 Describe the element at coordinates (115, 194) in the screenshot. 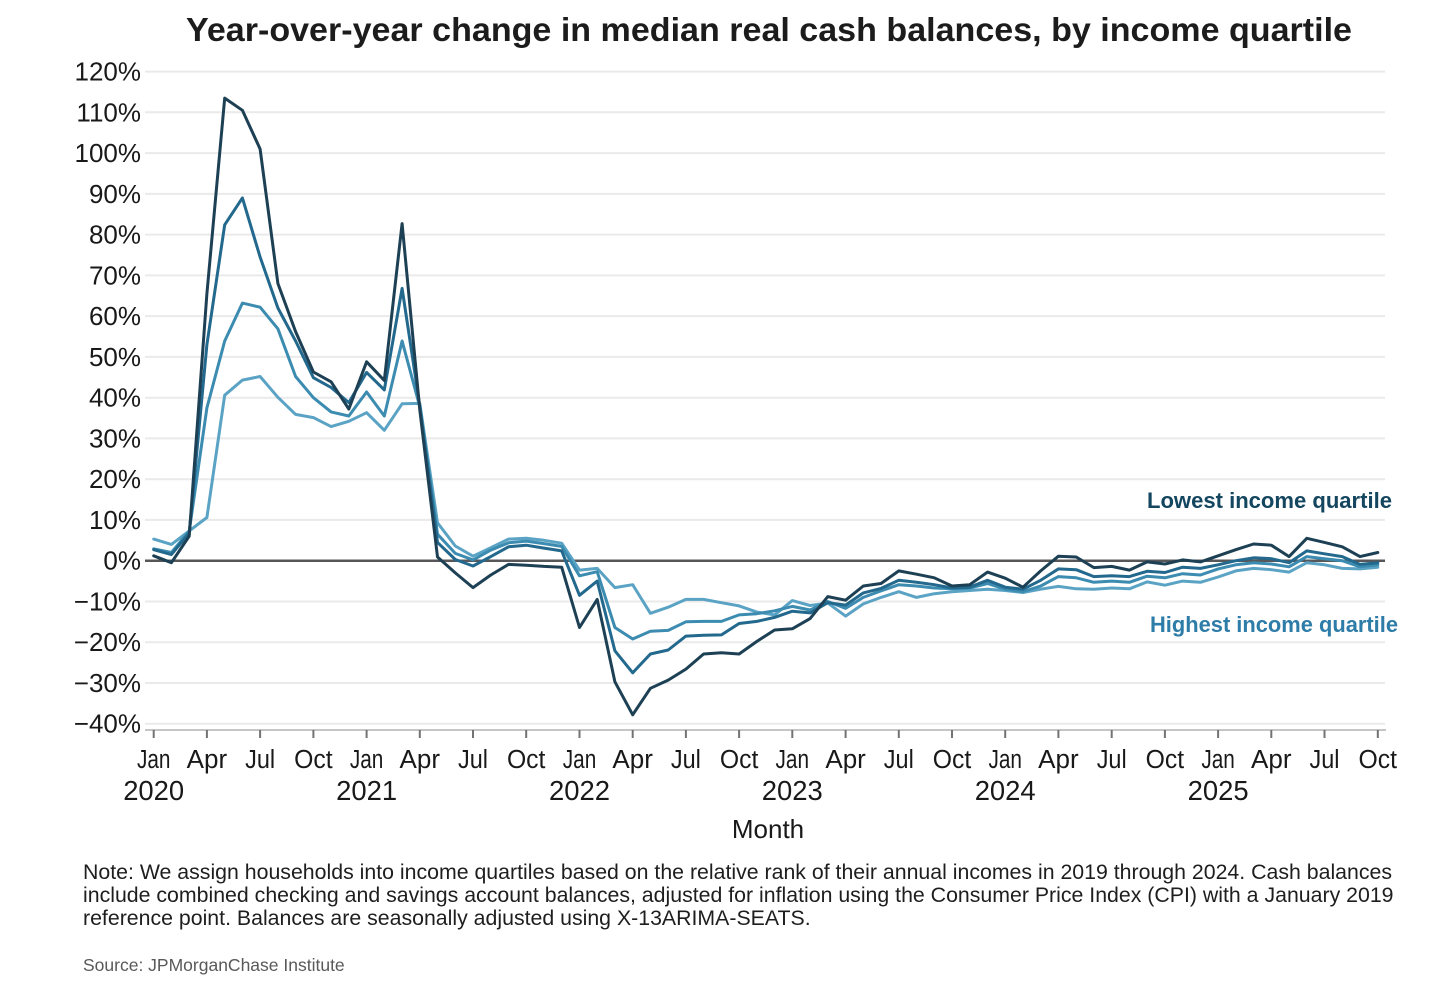

I see `svg-text: 90%` at that location.